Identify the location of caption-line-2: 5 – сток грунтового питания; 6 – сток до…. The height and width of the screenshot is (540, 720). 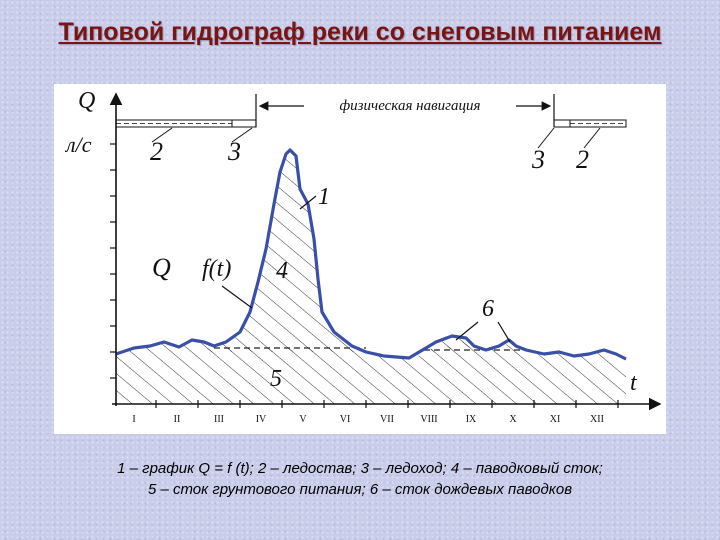
(360, 489).